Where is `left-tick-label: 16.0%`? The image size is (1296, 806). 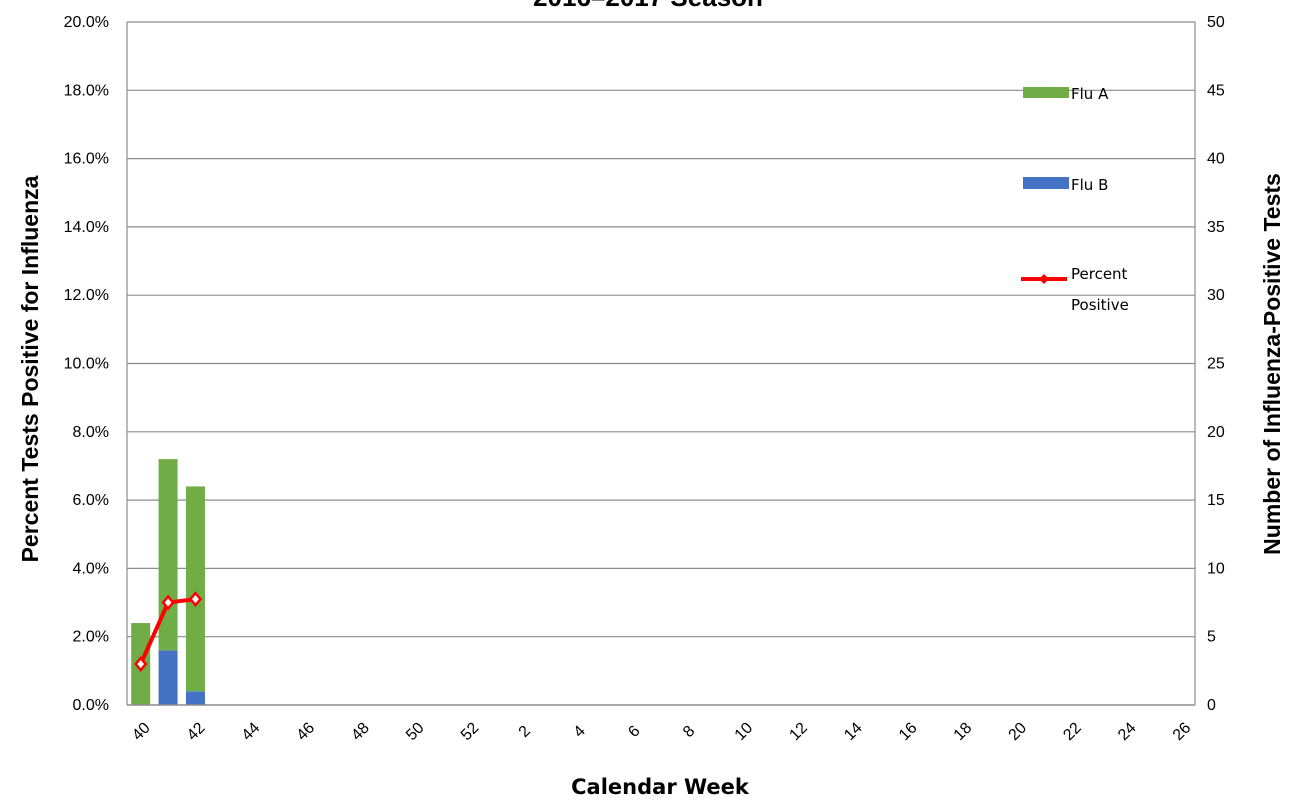 left-tick-label: 16.0% is located at coordinates (86, 159).